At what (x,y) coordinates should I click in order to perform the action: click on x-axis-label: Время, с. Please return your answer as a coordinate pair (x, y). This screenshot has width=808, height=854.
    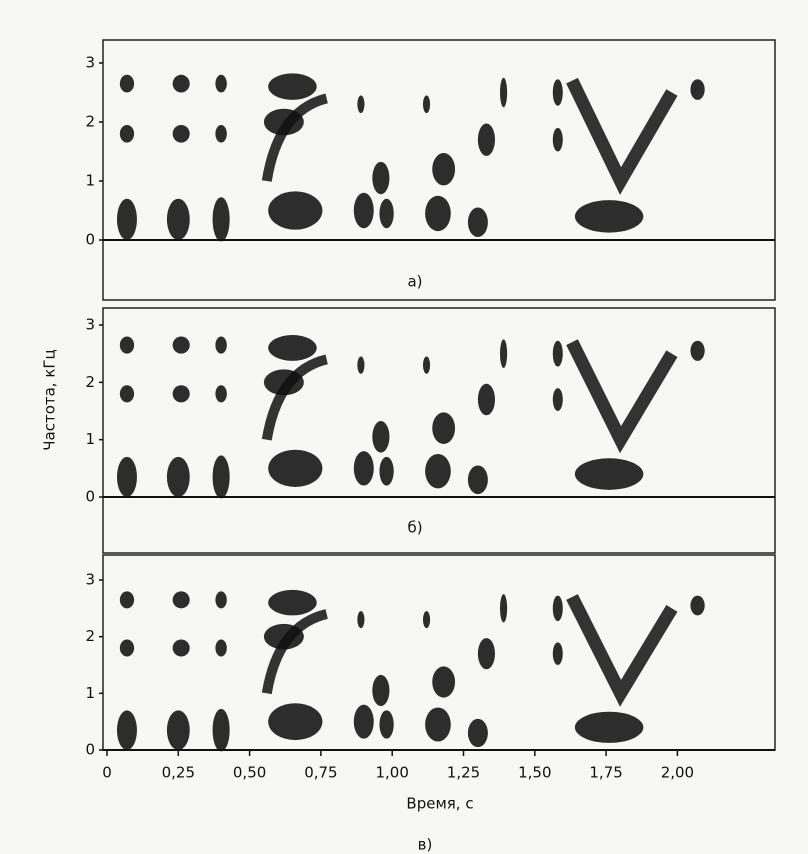
    Looking at the image, I should click on (439, 804).